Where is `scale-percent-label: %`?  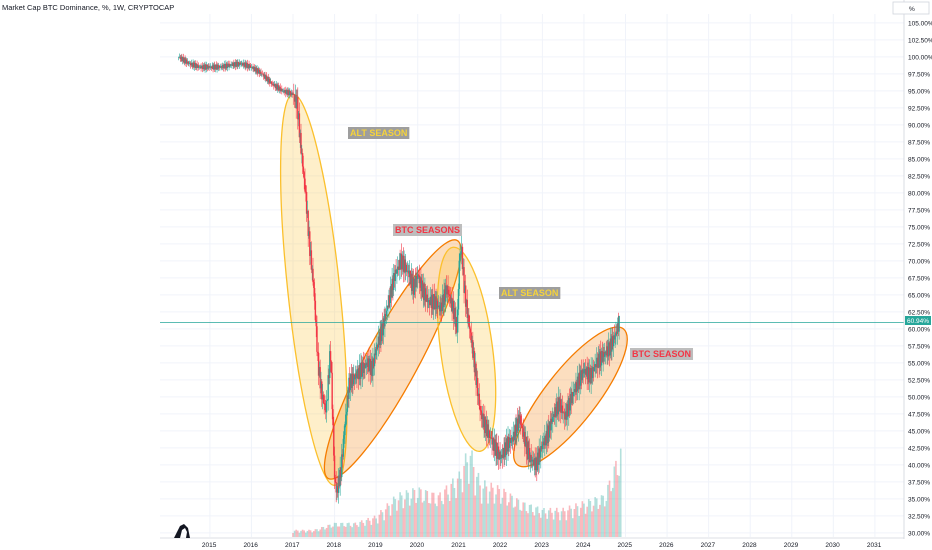
scale-percent-label: % is located at coordinates (912, 9).